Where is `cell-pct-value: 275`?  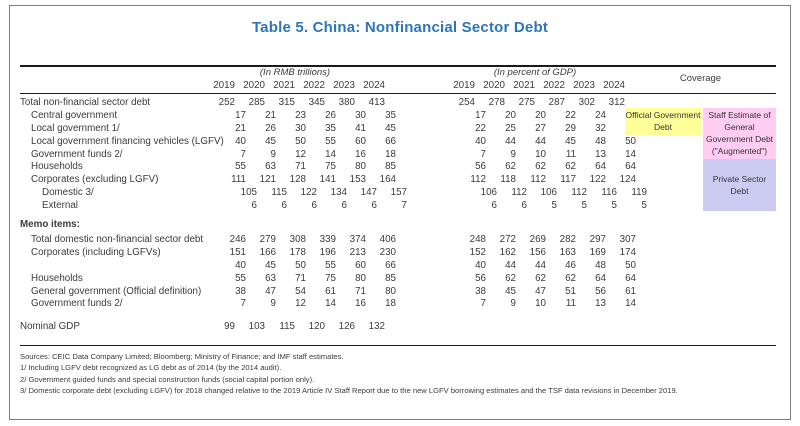
cell-pct-value: 275 is located at coordinates (526, 102).